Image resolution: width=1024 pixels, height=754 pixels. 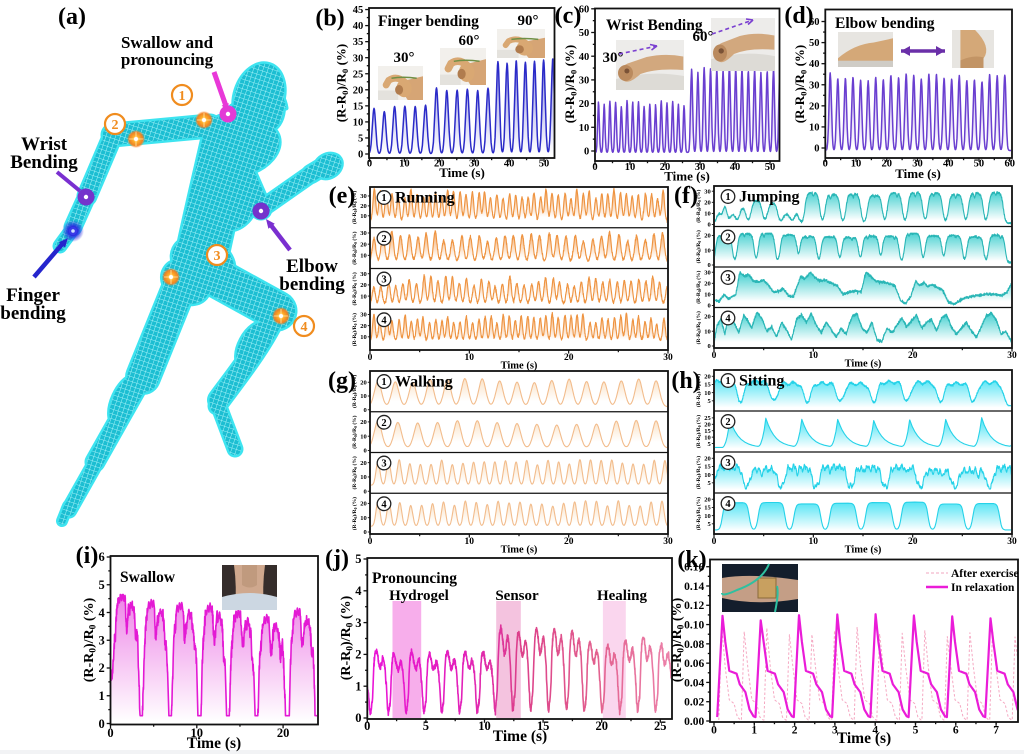 I want to click on svg-text: Pronouncing, so click(x=414, y=578).